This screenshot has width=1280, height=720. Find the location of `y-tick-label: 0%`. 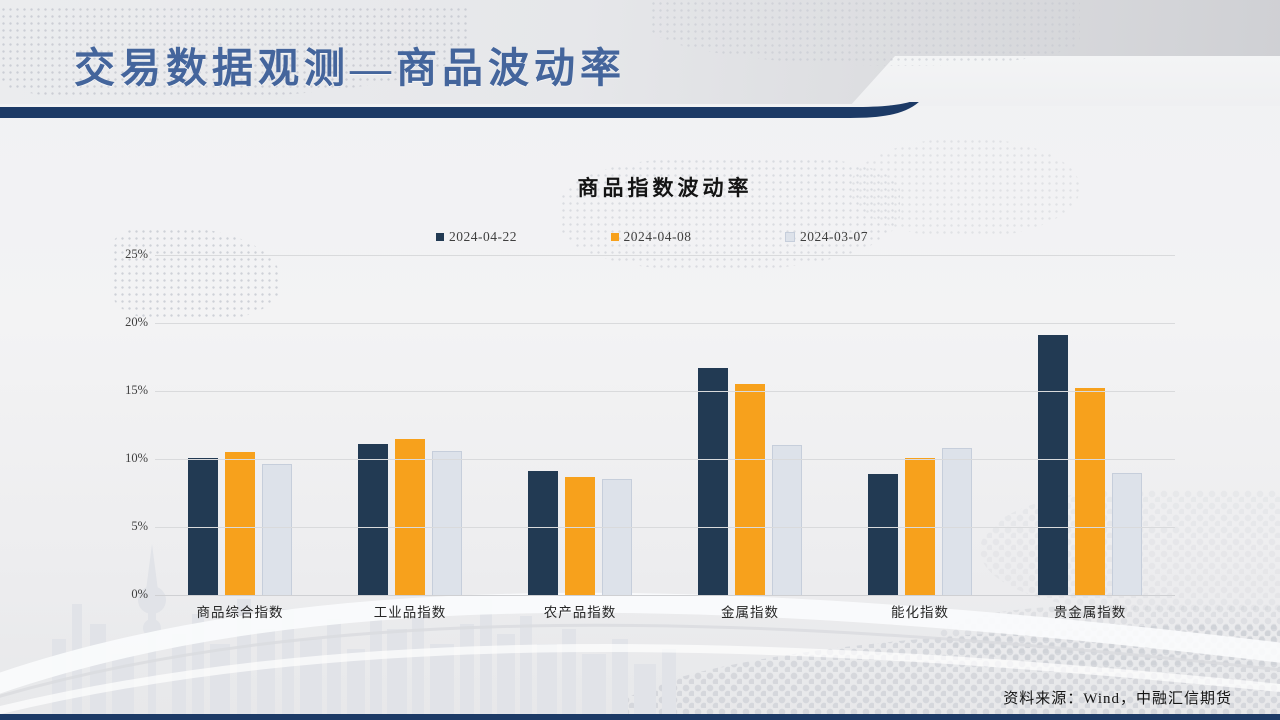

y-tick-label: 0% is located at coordinates (139, 594).